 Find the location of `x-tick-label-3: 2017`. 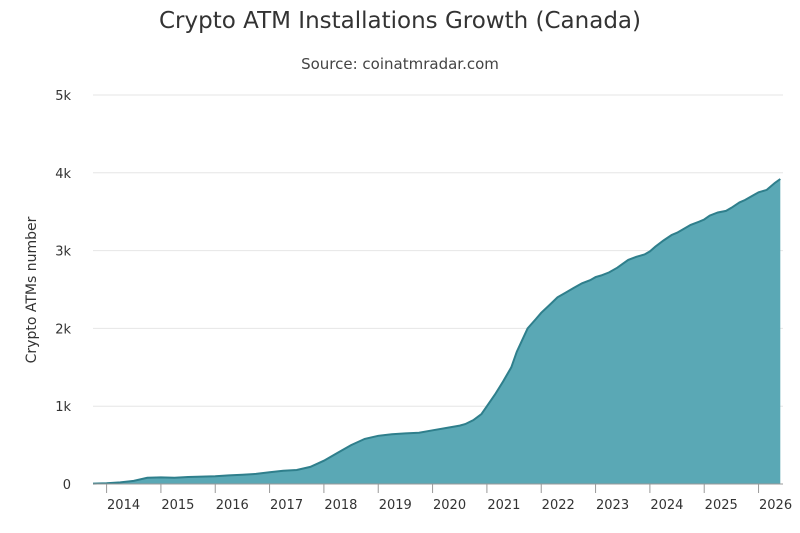

x-tick-label-3: 2017 is located at coordinates (286, 505).